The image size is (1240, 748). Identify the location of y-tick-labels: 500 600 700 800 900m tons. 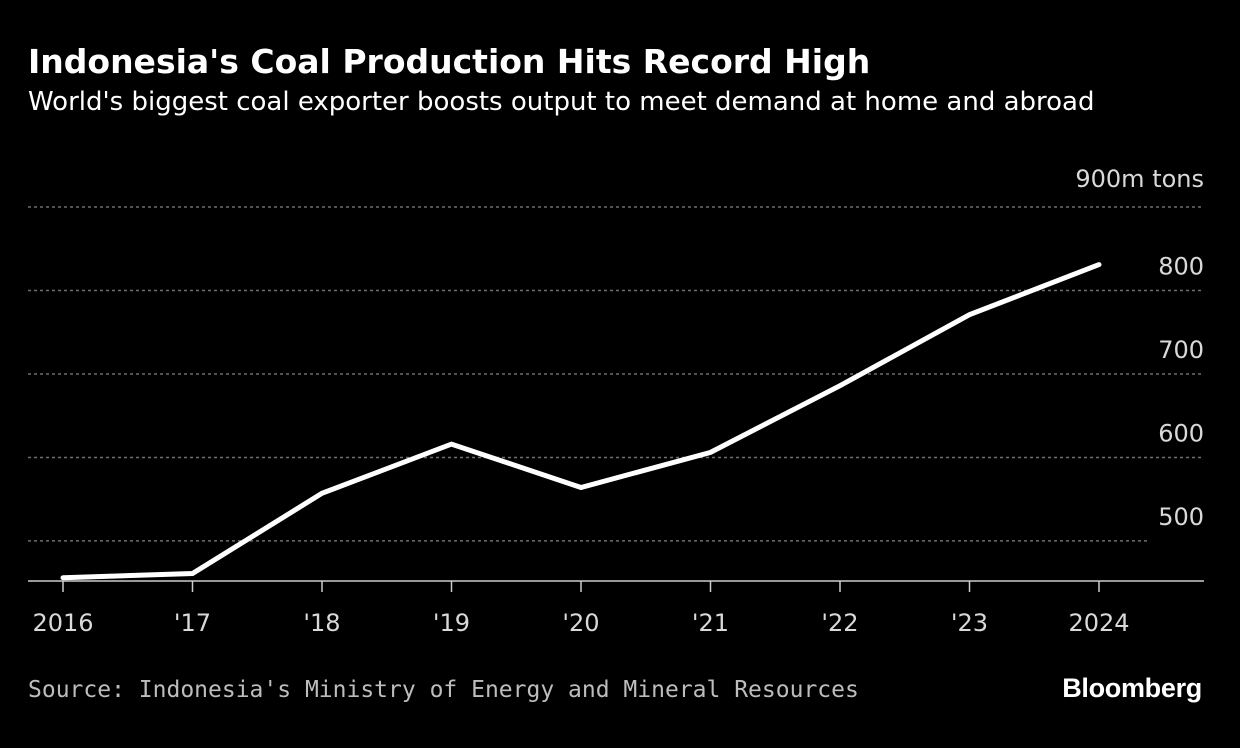
(1139, 348).